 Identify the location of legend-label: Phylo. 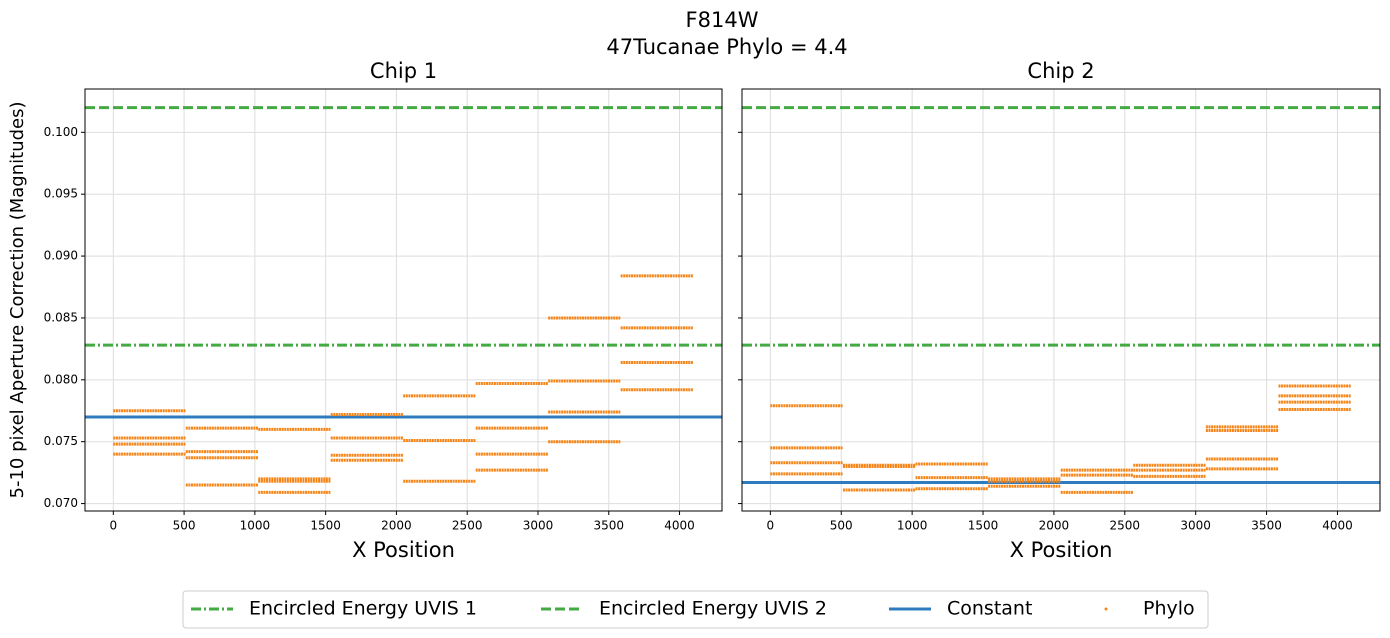
(1169, 609).